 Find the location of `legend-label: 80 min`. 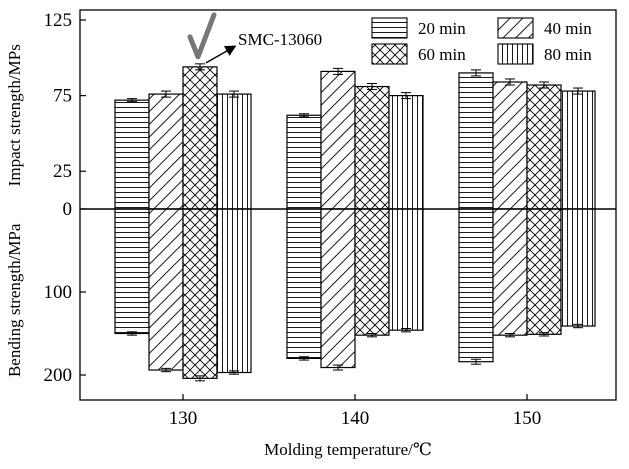

legend-label: 80 min is located at coordinates (568, 54).